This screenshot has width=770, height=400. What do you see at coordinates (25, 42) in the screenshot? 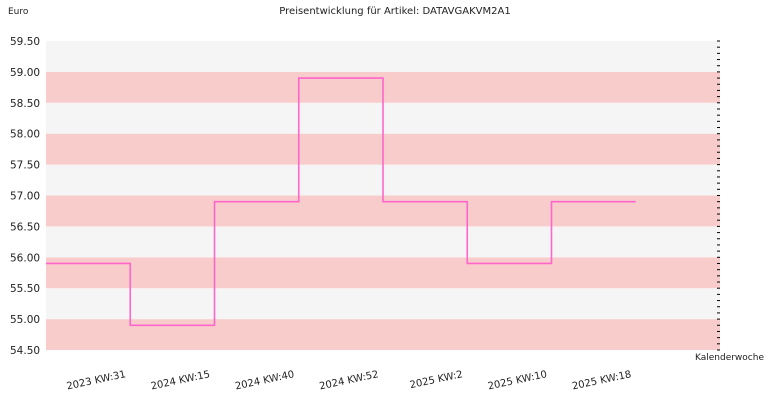
I see `y-tick-label: 59.50` at bounding box center [25, 42].